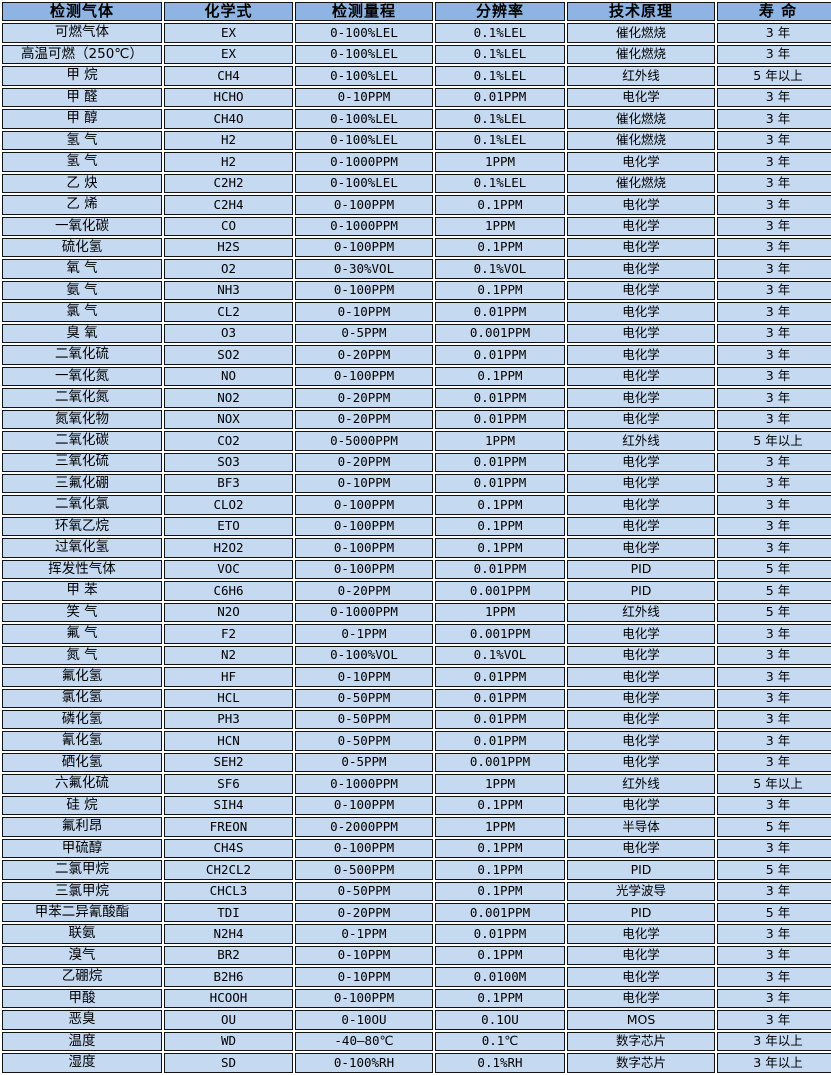  Describe the element at coordinates (641, 784) in the screenshot. I see `cell-technology: 红外线` at that location.